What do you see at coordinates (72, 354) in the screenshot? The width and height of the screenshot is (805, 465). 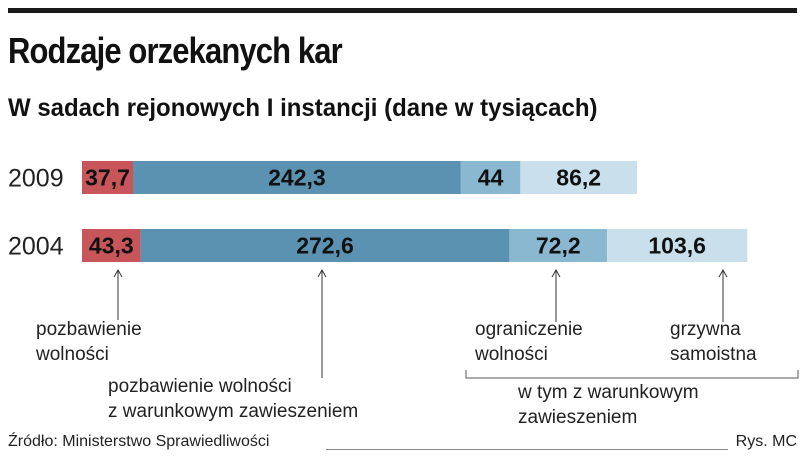 I see `annotation-text-0-1: wolności` at bounding box center [72, 354].